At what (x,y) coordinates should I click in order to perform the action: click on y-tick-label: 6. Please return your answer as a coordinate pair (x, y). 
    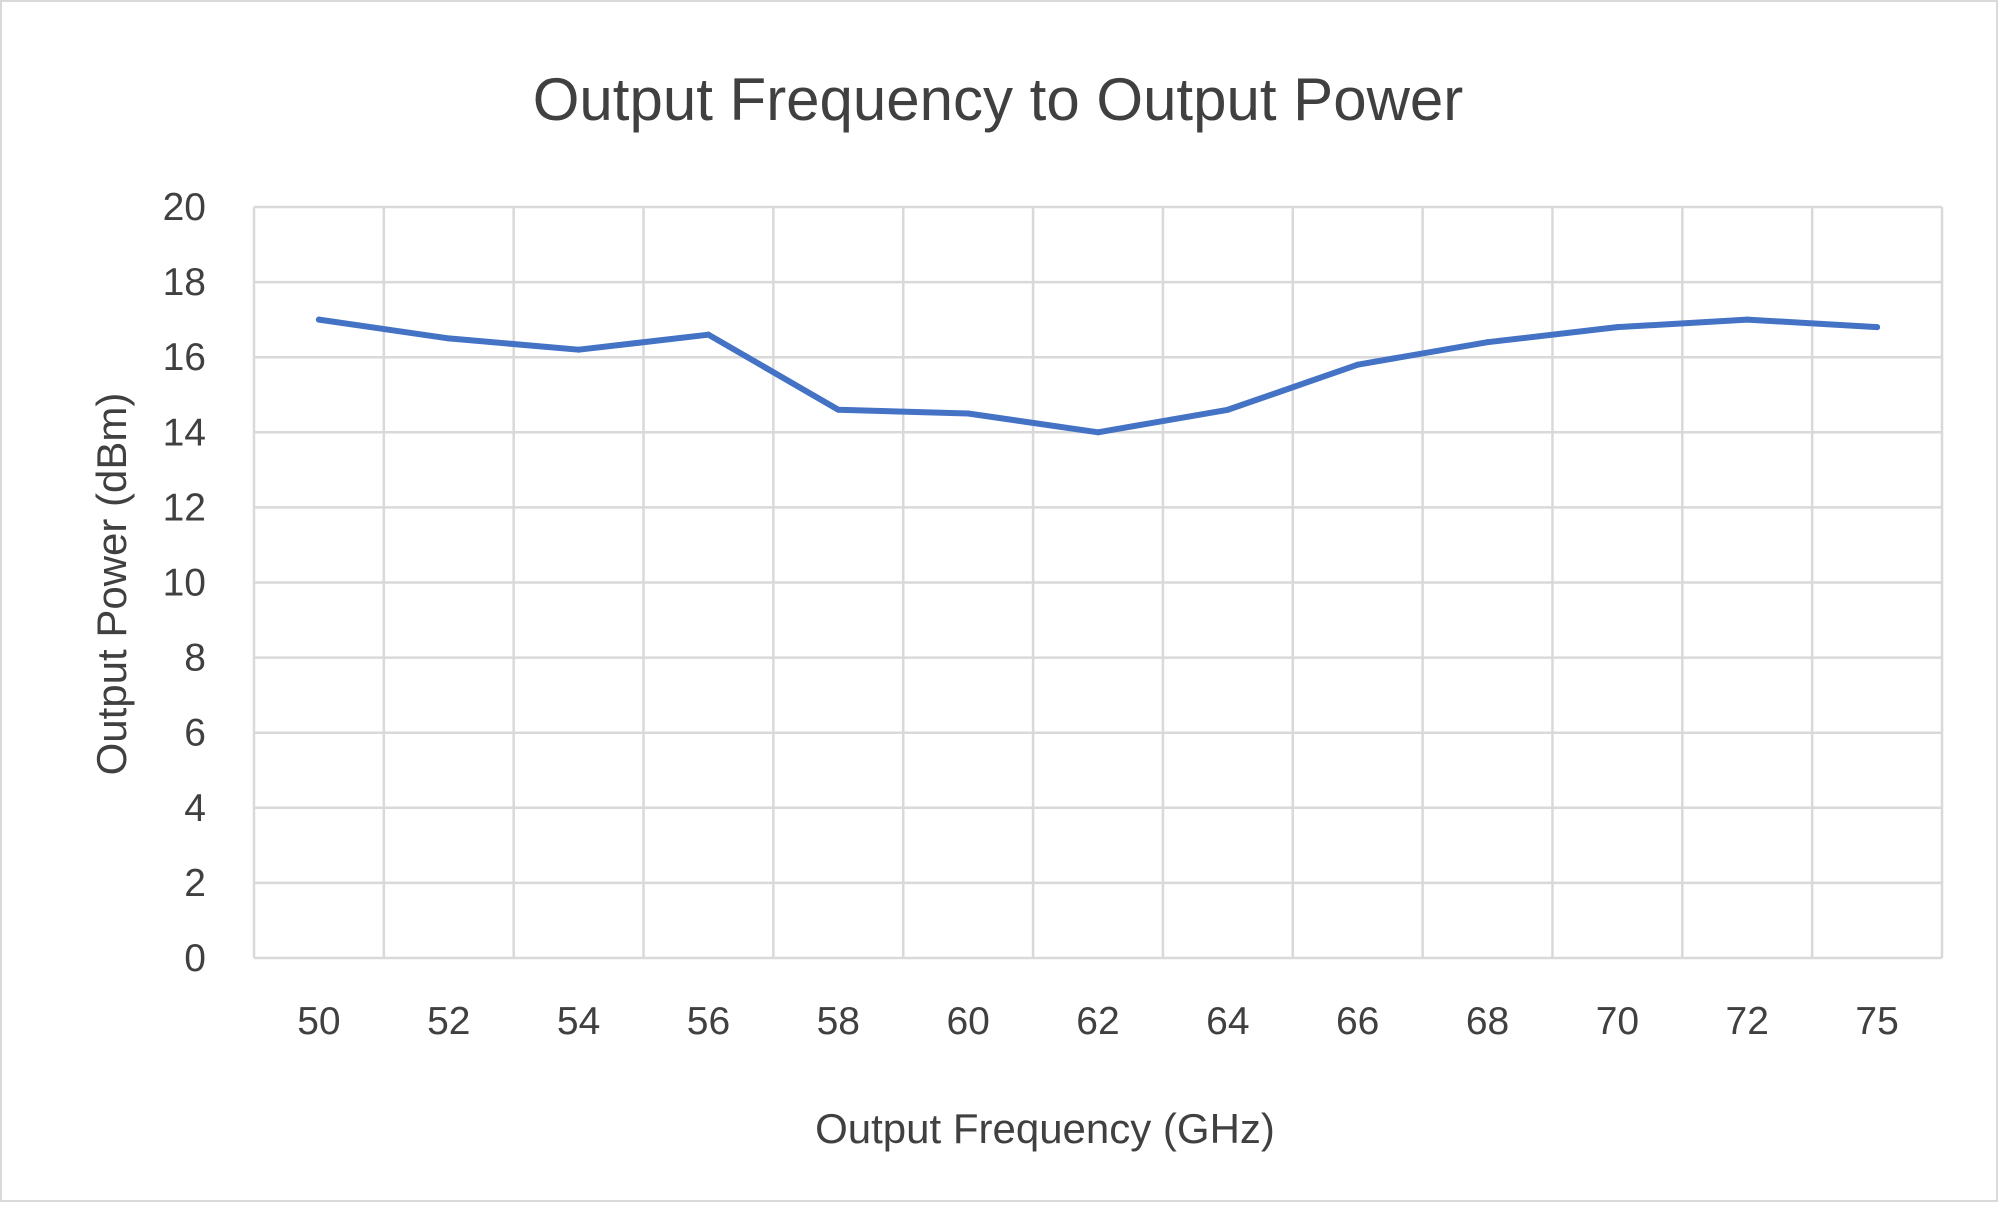
    Looking at the image, I should click on (195, 733).